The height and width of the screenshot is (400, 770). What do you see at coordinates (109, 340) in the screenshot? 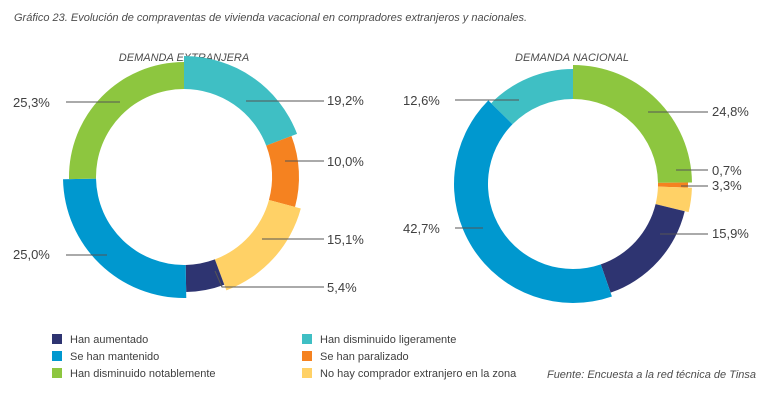
I see `legend-label: Han aumentado` at bounding box center [109, 340].